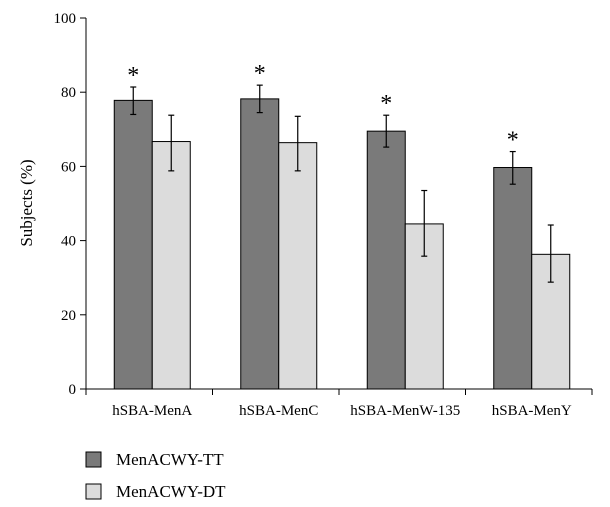  Describe the element at coordinates (171, 491) in the screenshot. I see `legend-label-menacwy-dt: MenACWY-DT` at that location.